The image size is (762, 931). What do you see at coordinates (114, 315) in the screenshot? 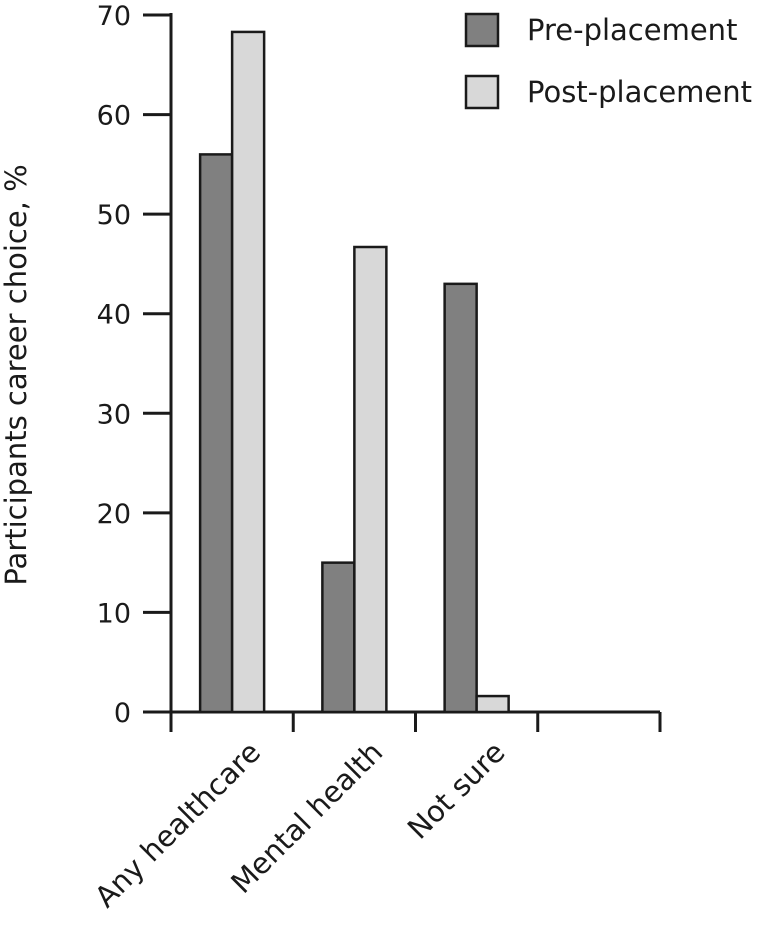
I see `y-tick-label: 40` at bounding box center [114, 315].